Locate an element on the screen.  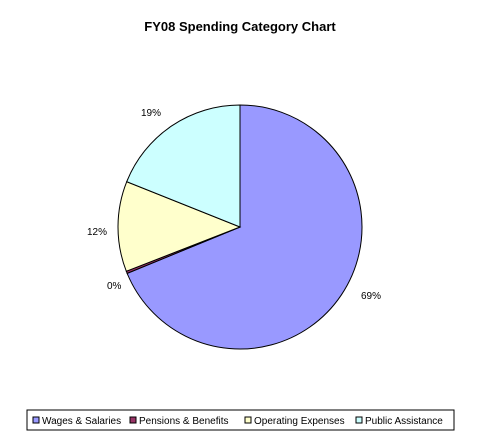
legend-label-operating-expenses: Operating Expenses is located at coordinates (299, 421).